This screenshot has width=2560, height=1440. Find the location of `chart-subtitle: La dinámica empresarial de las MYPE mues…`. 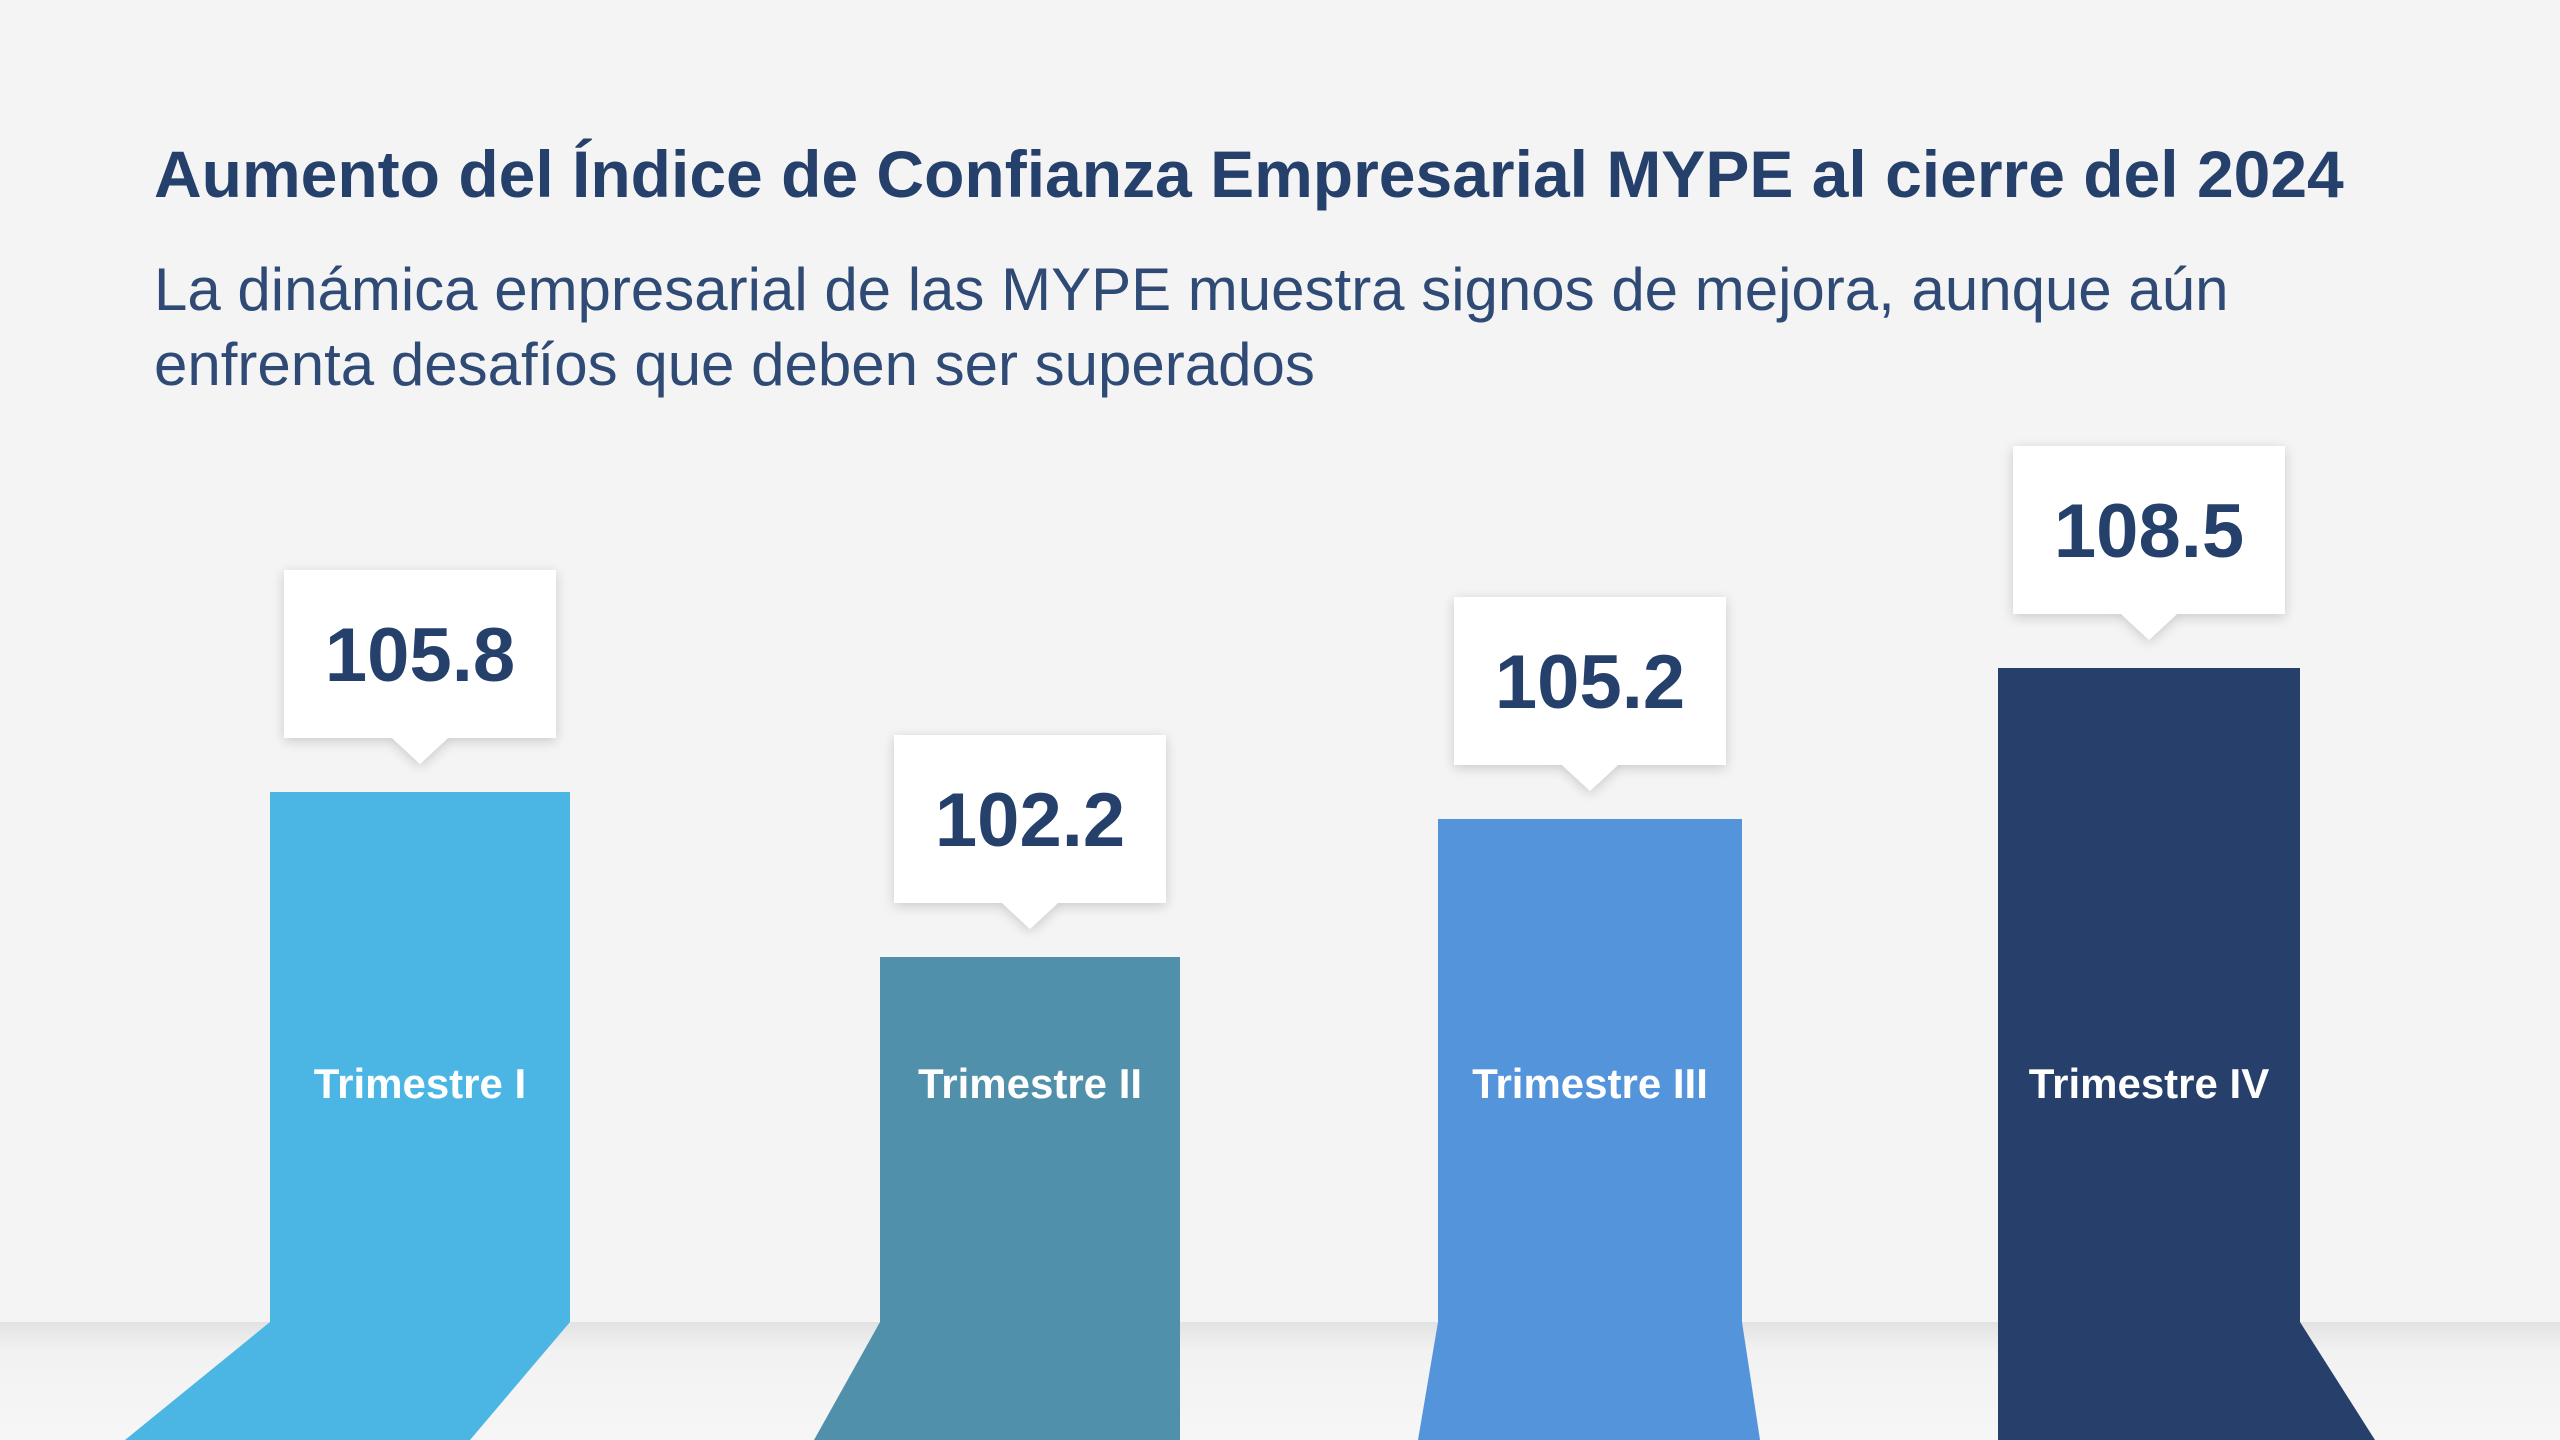

chart-subtitle: La dinámica empresarial de las MYPE mues… is located at coordinates (1191, 327).